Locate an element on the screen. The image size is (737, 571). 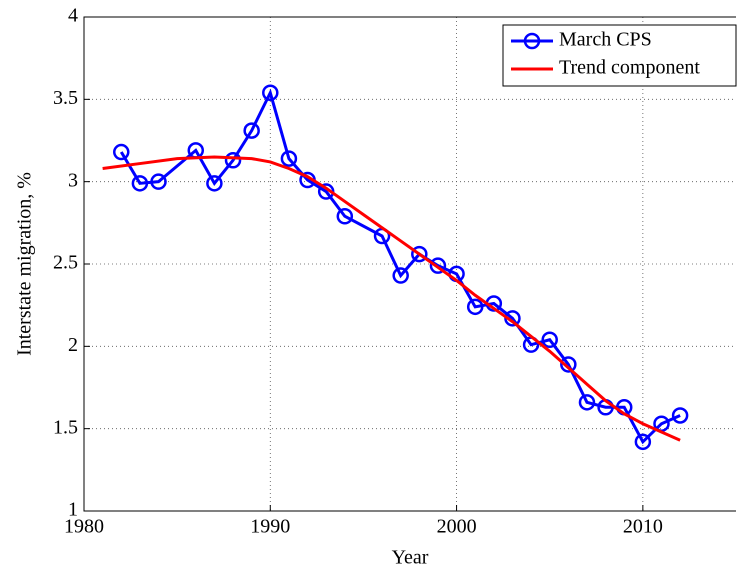
y-tick-label: 1 is located at coordinates (73, 510).